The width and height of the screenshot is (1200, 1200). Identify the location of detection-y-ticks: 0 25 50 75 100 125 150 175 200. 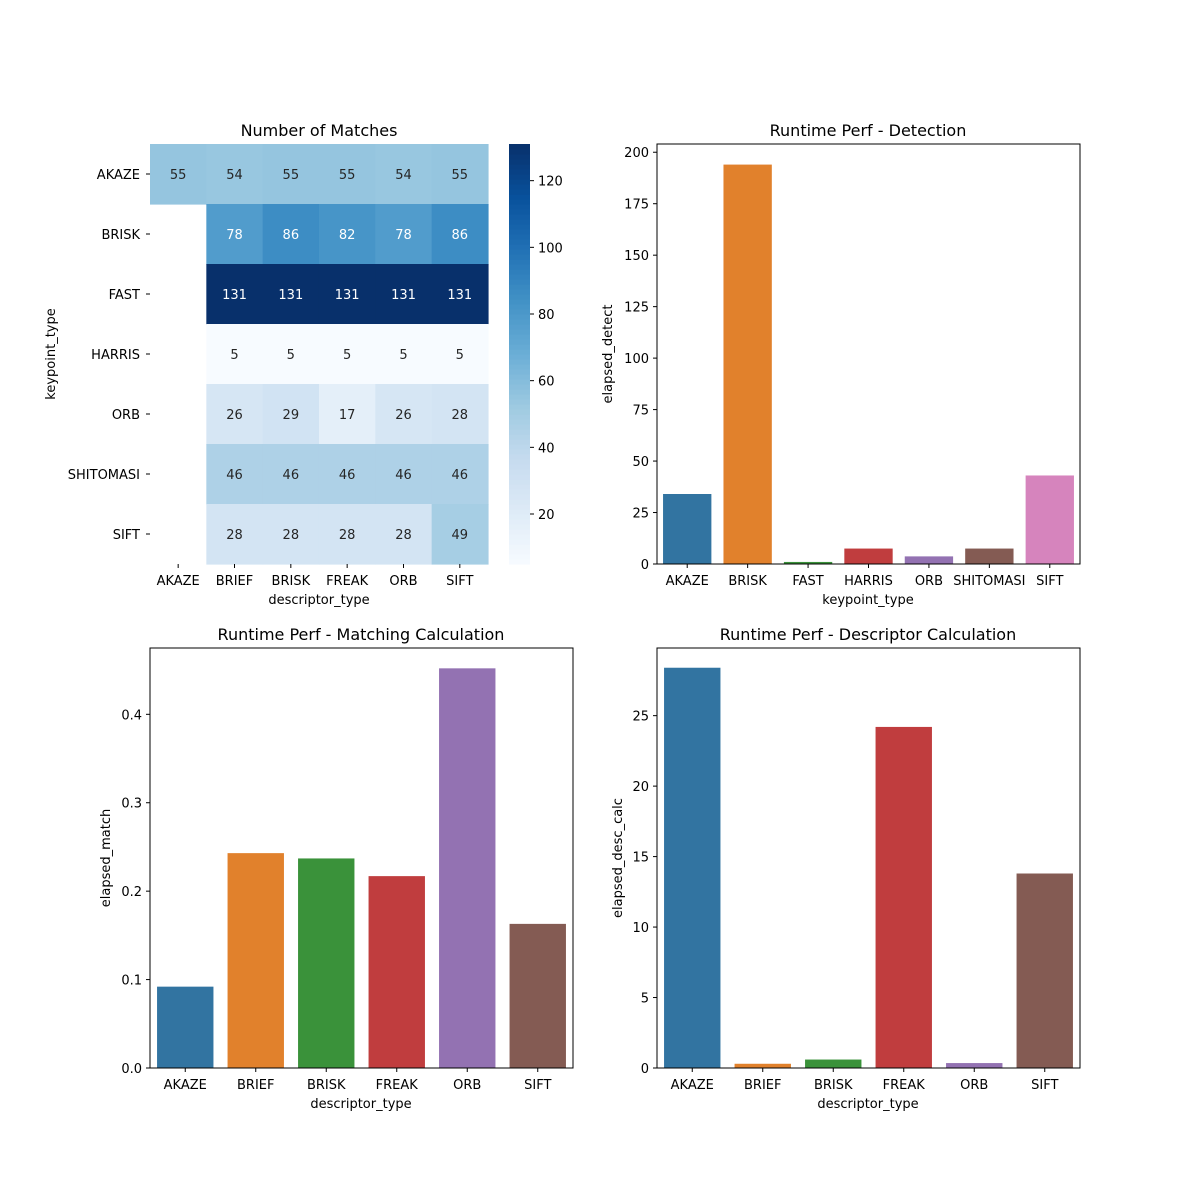
(640, 359).